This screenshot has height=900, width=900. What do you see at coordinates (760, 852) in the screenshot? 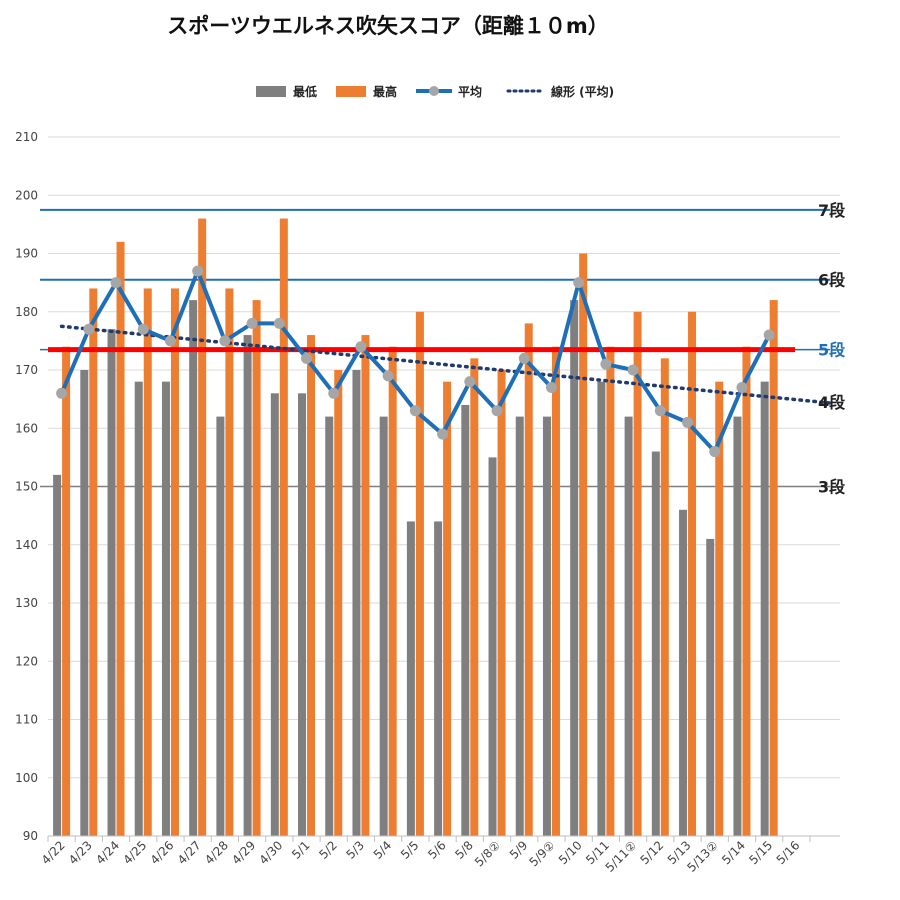
I see `x-tick-label: 5/15` at bounding box center [760, 852].